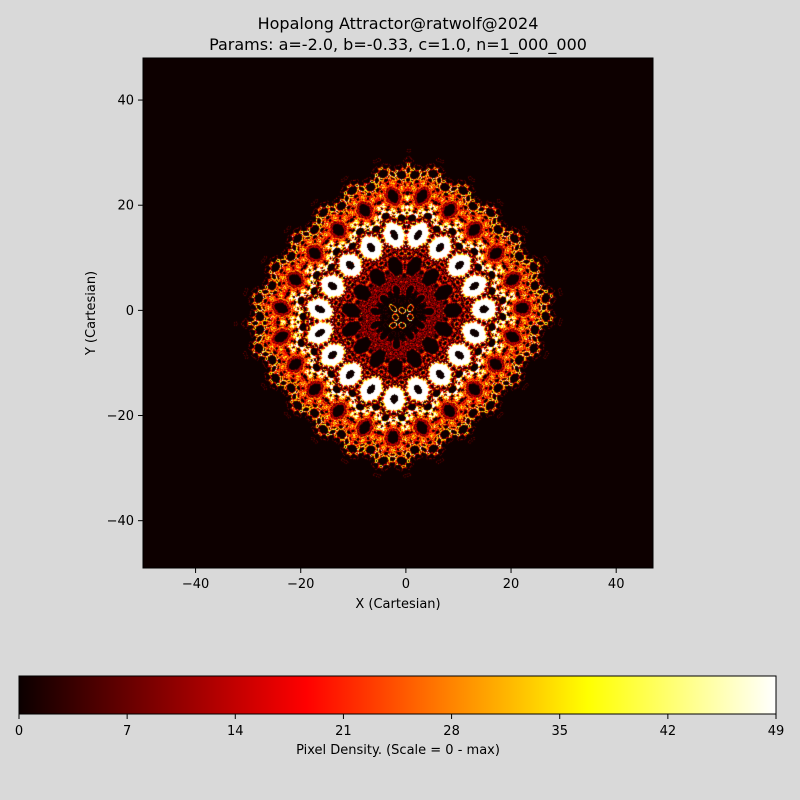 This screenshot has width=800, height=800. I want to click on colorbar-tick-label: 49, so click(776, 731).